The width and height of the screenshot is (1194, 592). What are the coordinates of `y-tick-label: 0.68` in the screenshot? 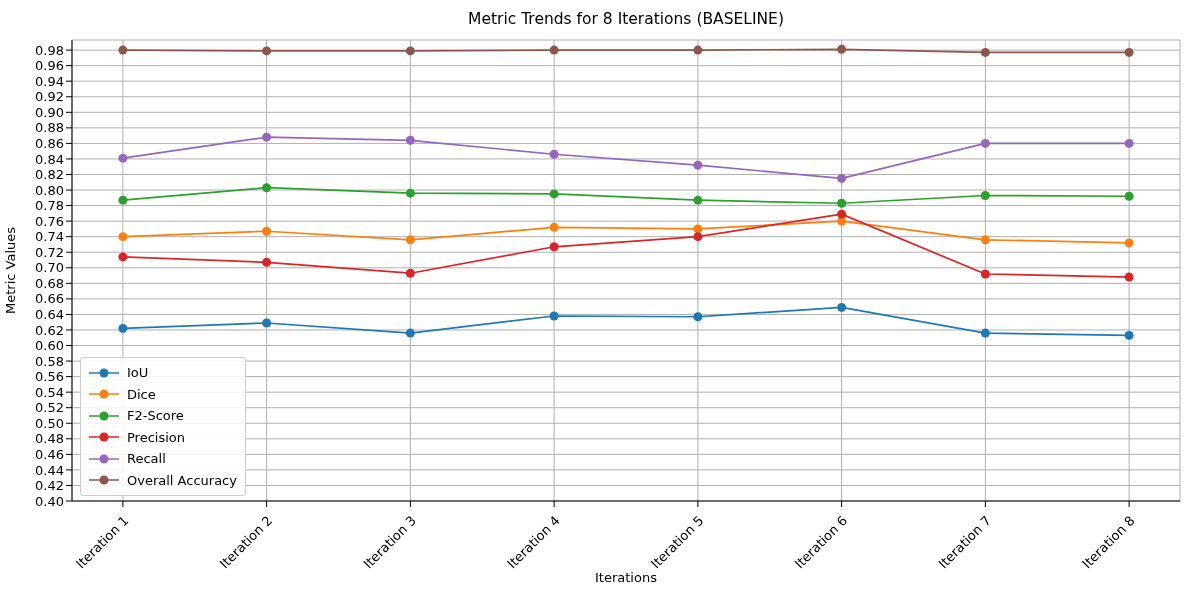 It's located at (49, 283).